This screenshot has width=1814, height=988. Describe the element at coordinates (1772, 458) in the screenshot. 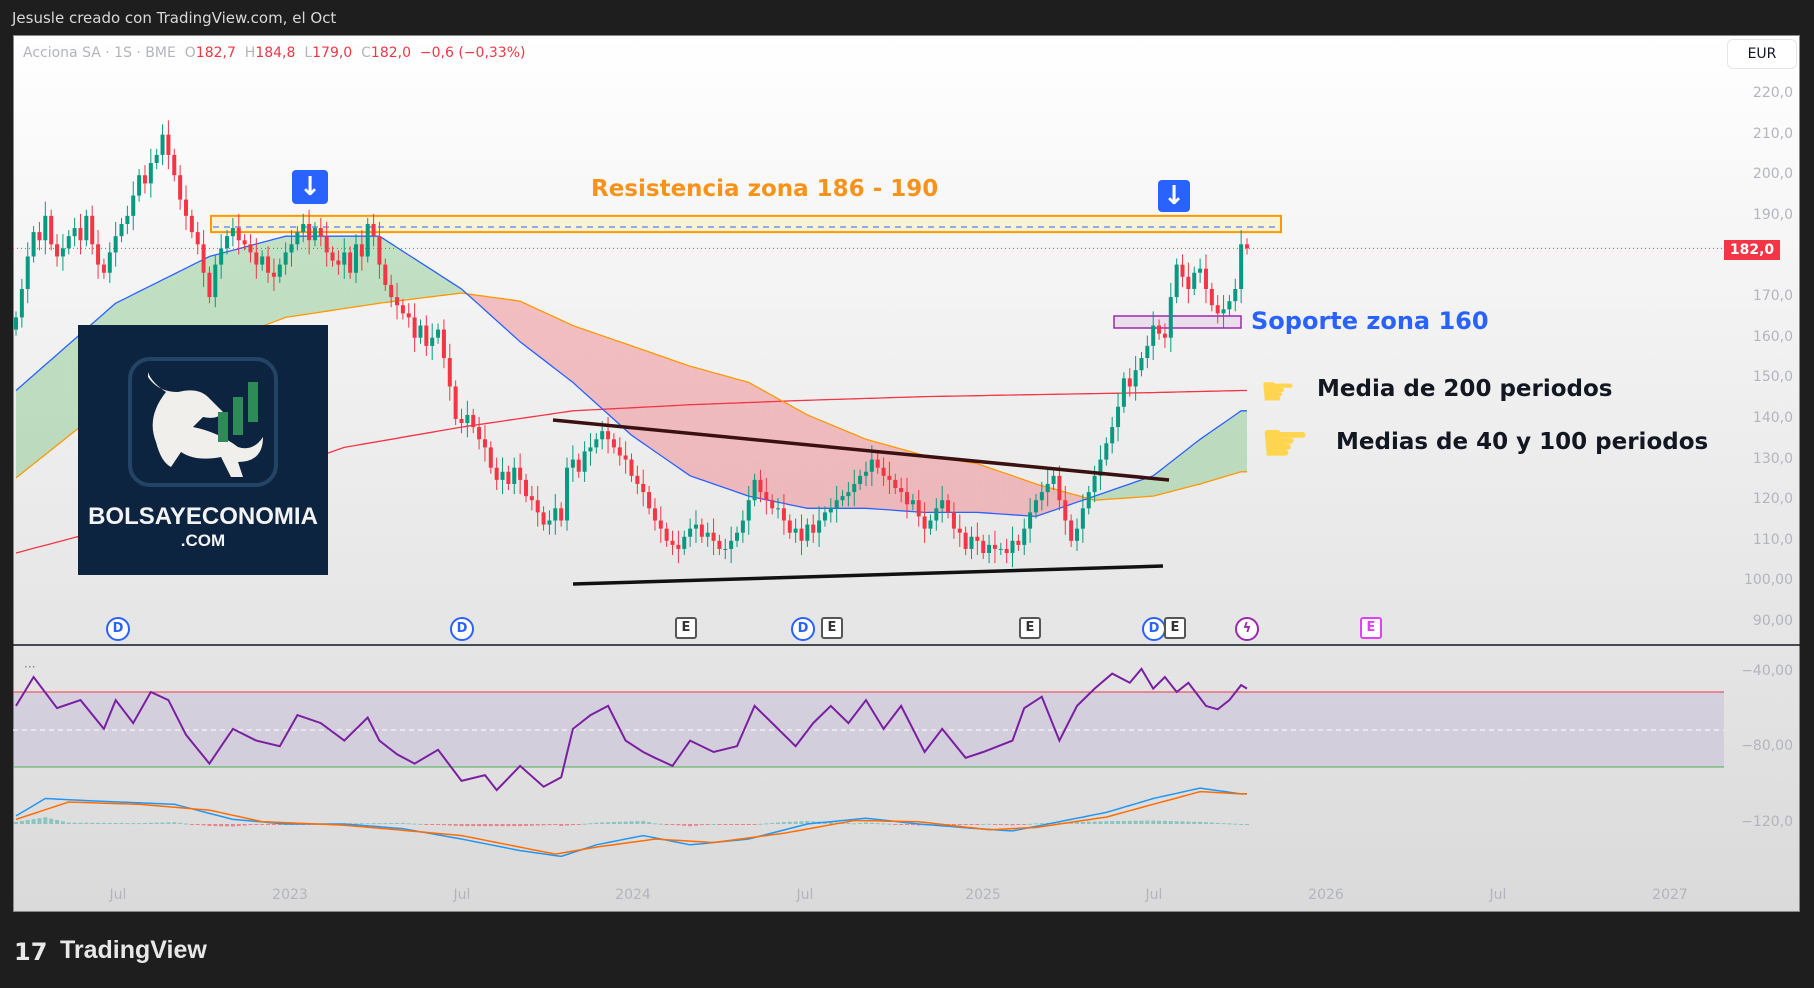

I see `price-axis-tick: 130,0` at that location.